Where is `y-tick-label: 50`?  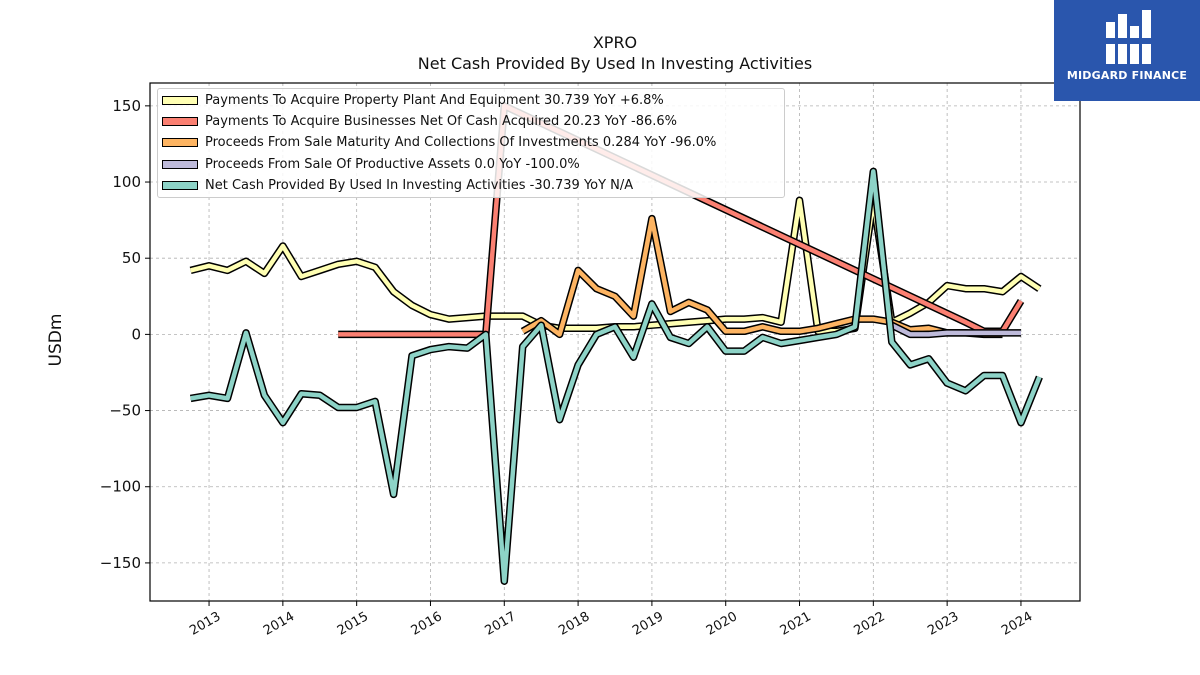 y-tick-label: 50 is located at coordinates (131, 258).